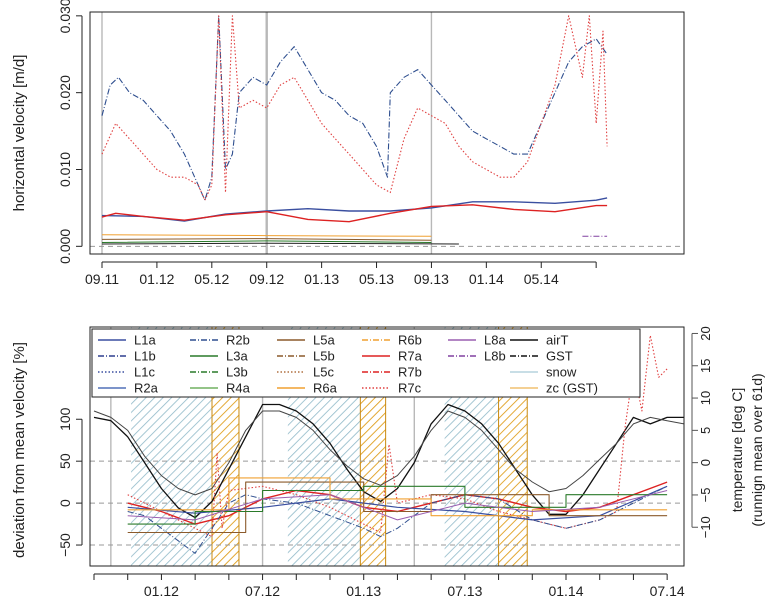 This screenshot has height=600, width=782. Describe the element at coordinates (65, 461) in the screenshot. I see `bottom-y-tick-label: 50` at that location.